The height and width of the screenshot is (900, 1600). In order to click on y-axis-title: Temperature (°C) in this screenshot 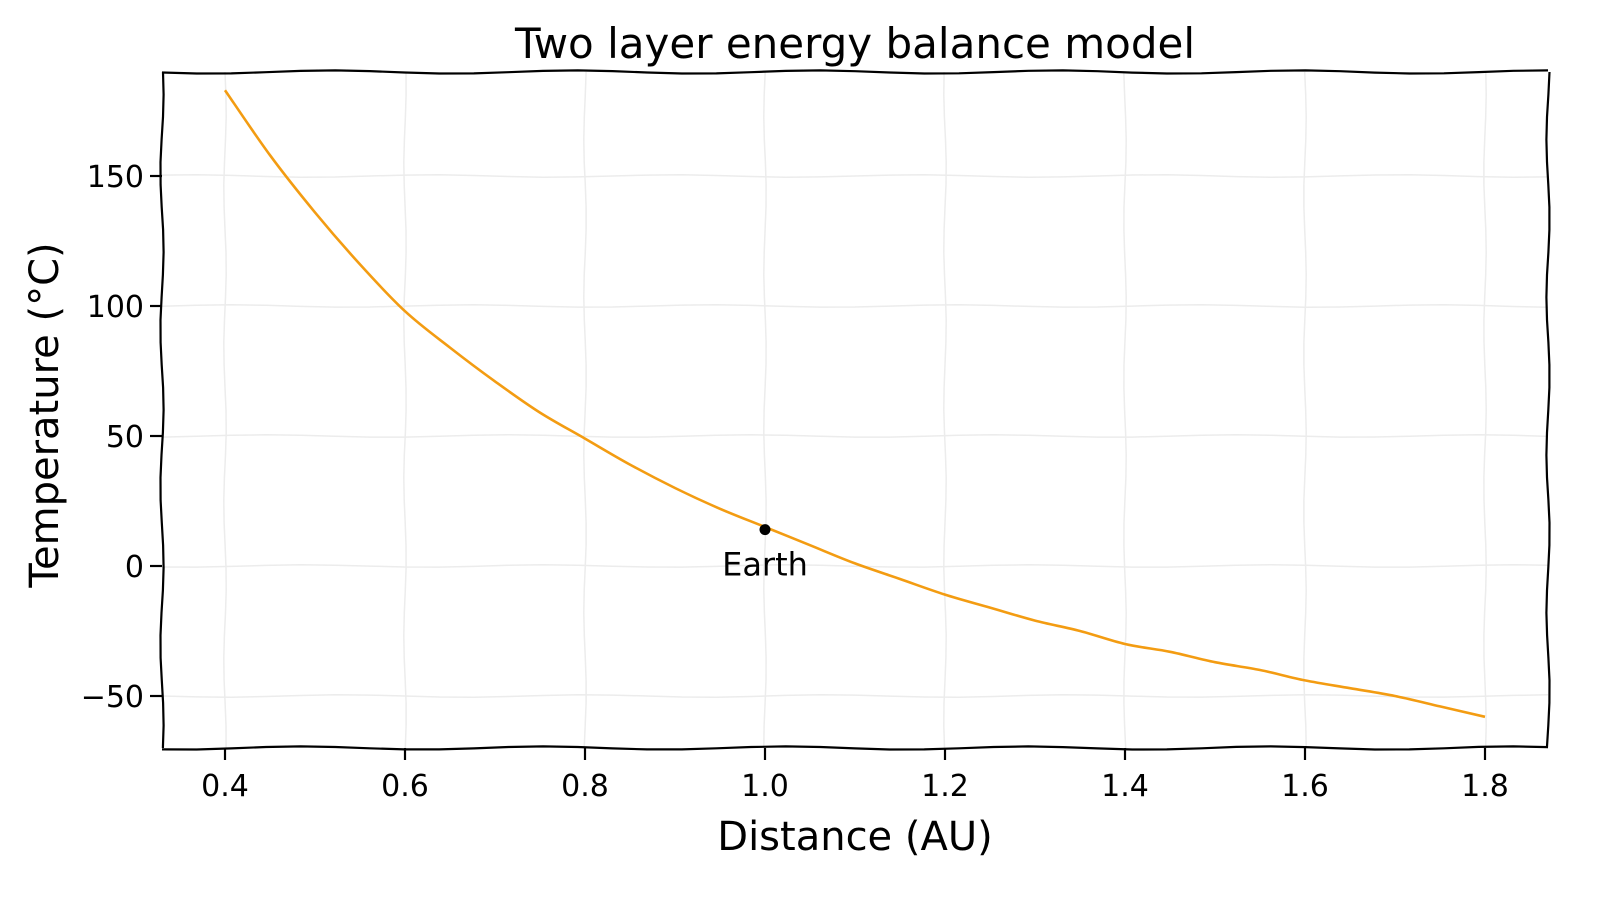, I will do `click(45, 415)`.